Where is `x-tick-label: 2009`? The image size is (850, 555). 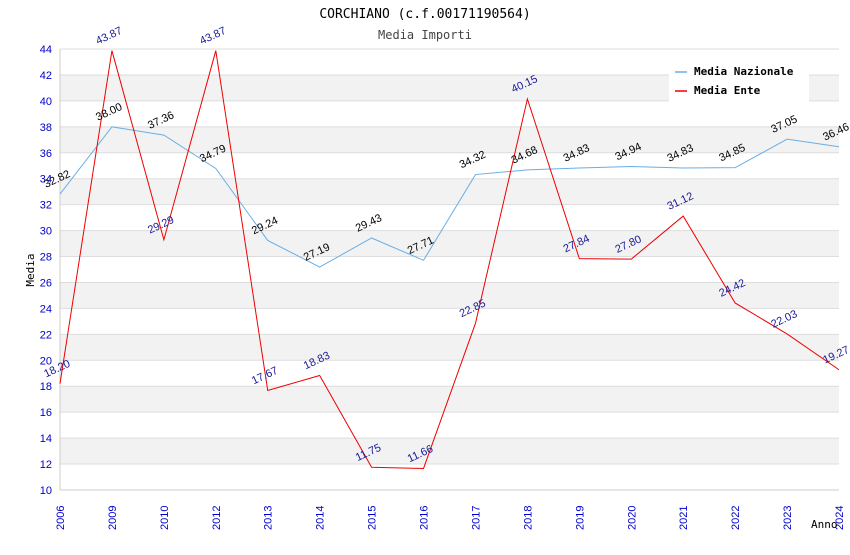 x-tick-label: 2009 is located at coordinates (113, 518).